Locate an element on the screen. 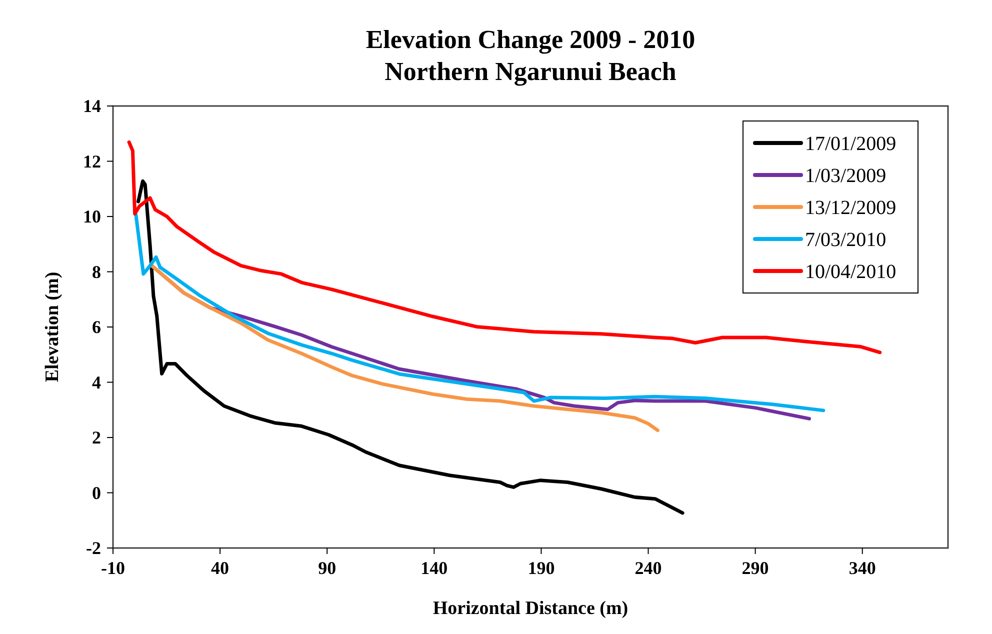 The width and height of the screenshot is (992, 634). x-tick-label: 140 is located at coordinates (434, 568).